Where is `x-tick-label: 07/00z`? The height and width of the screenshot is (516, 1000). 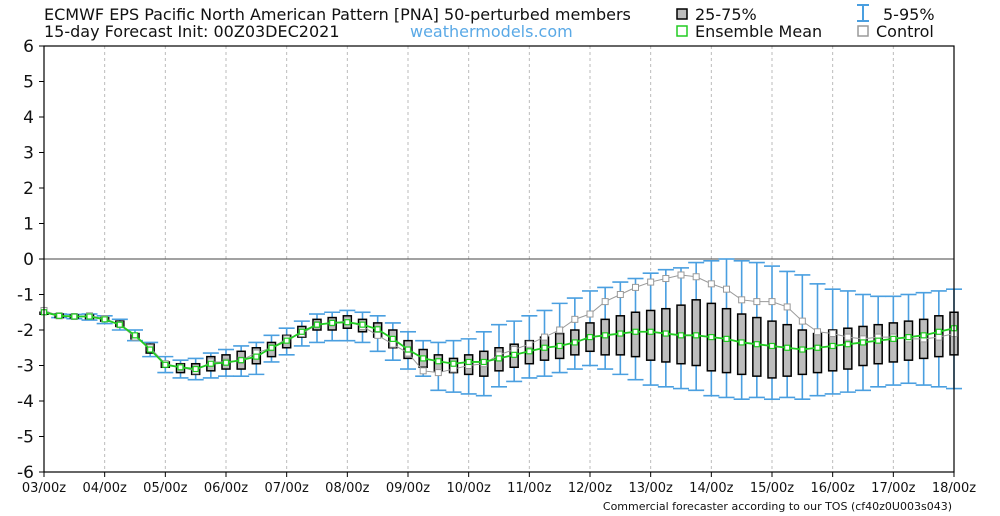 x-tick-label: 07/00z is located at coordinates (287, 488).